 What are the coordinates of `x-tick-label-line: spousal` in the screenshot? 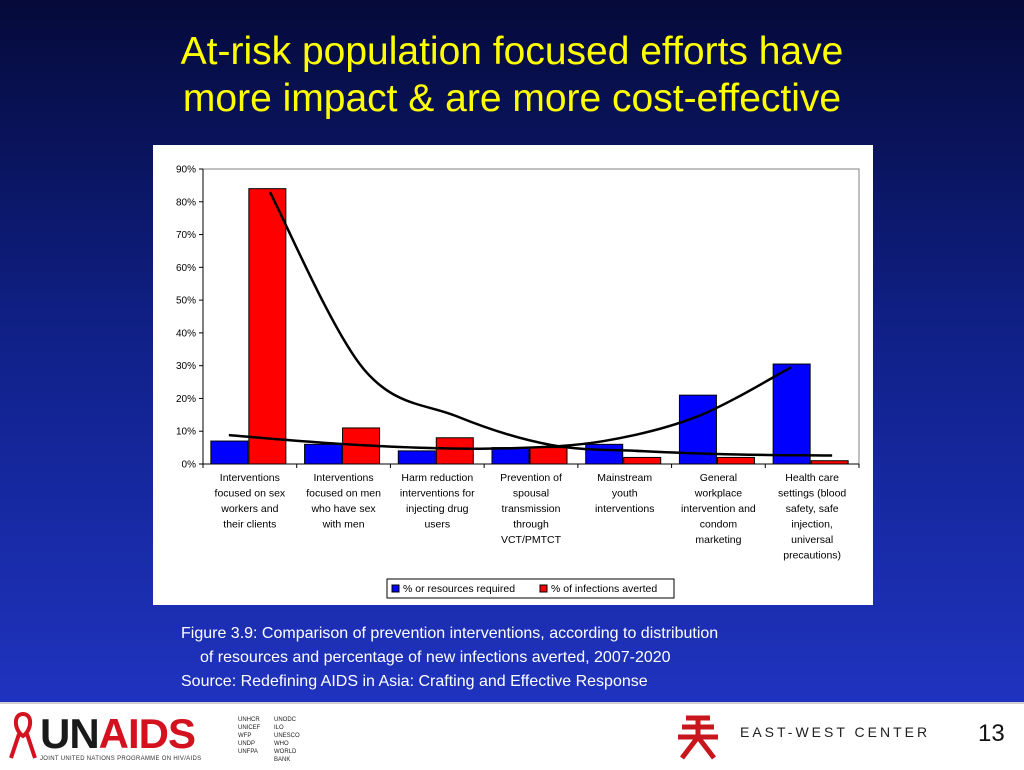 It's located at (531, 494).